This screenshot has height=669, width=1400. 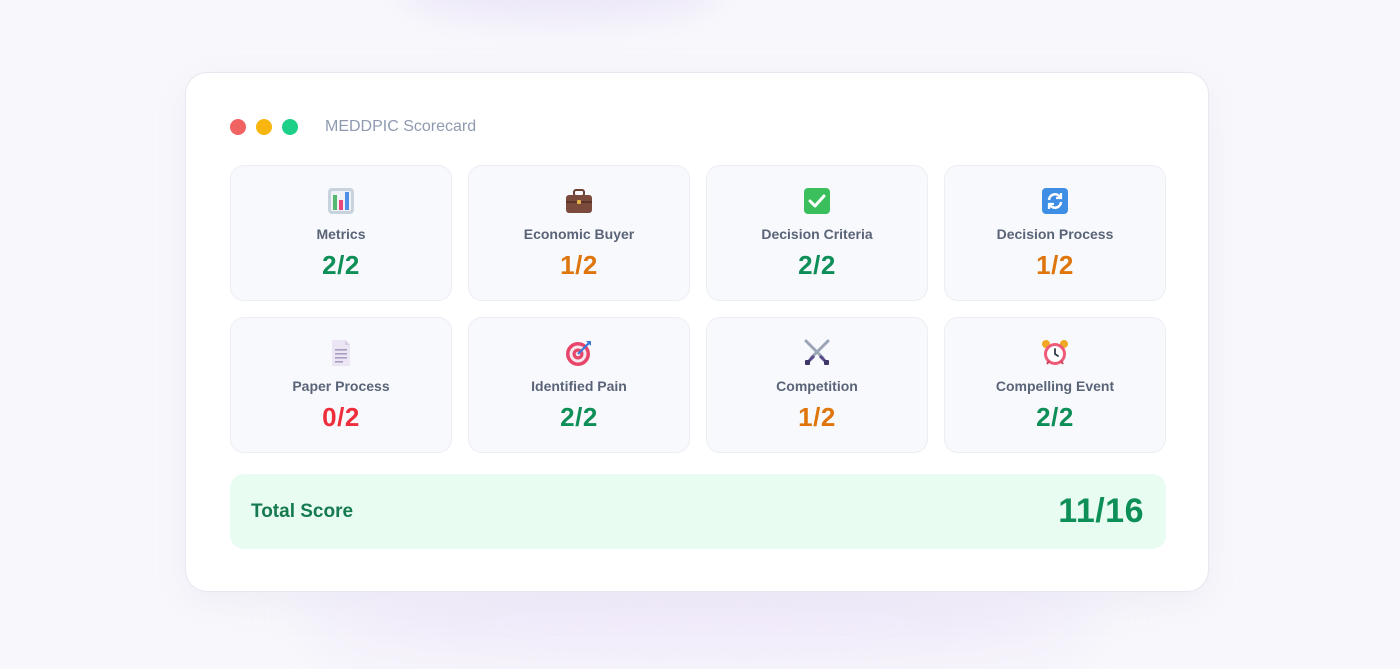 What do you see at coordinates (238, 127) in the screenshot?
I see `close-window-dot` at bounding box center [238, 127].